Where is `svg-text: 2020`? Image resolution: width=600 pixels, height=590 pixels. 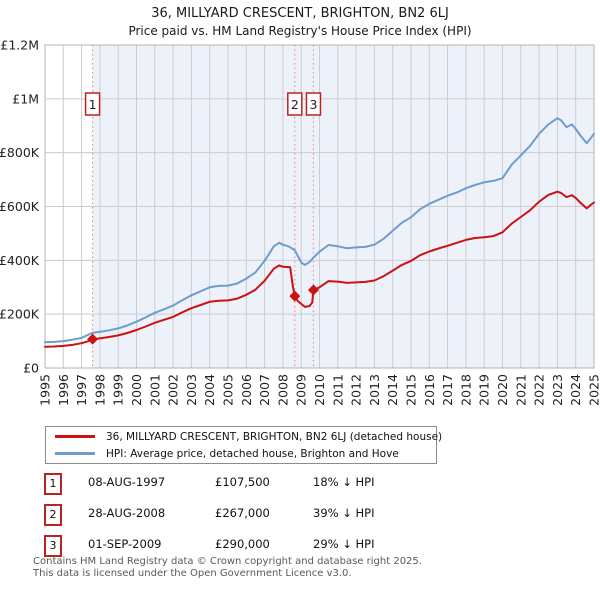 svg-text: 2020 is located at coordinates (502, 390).